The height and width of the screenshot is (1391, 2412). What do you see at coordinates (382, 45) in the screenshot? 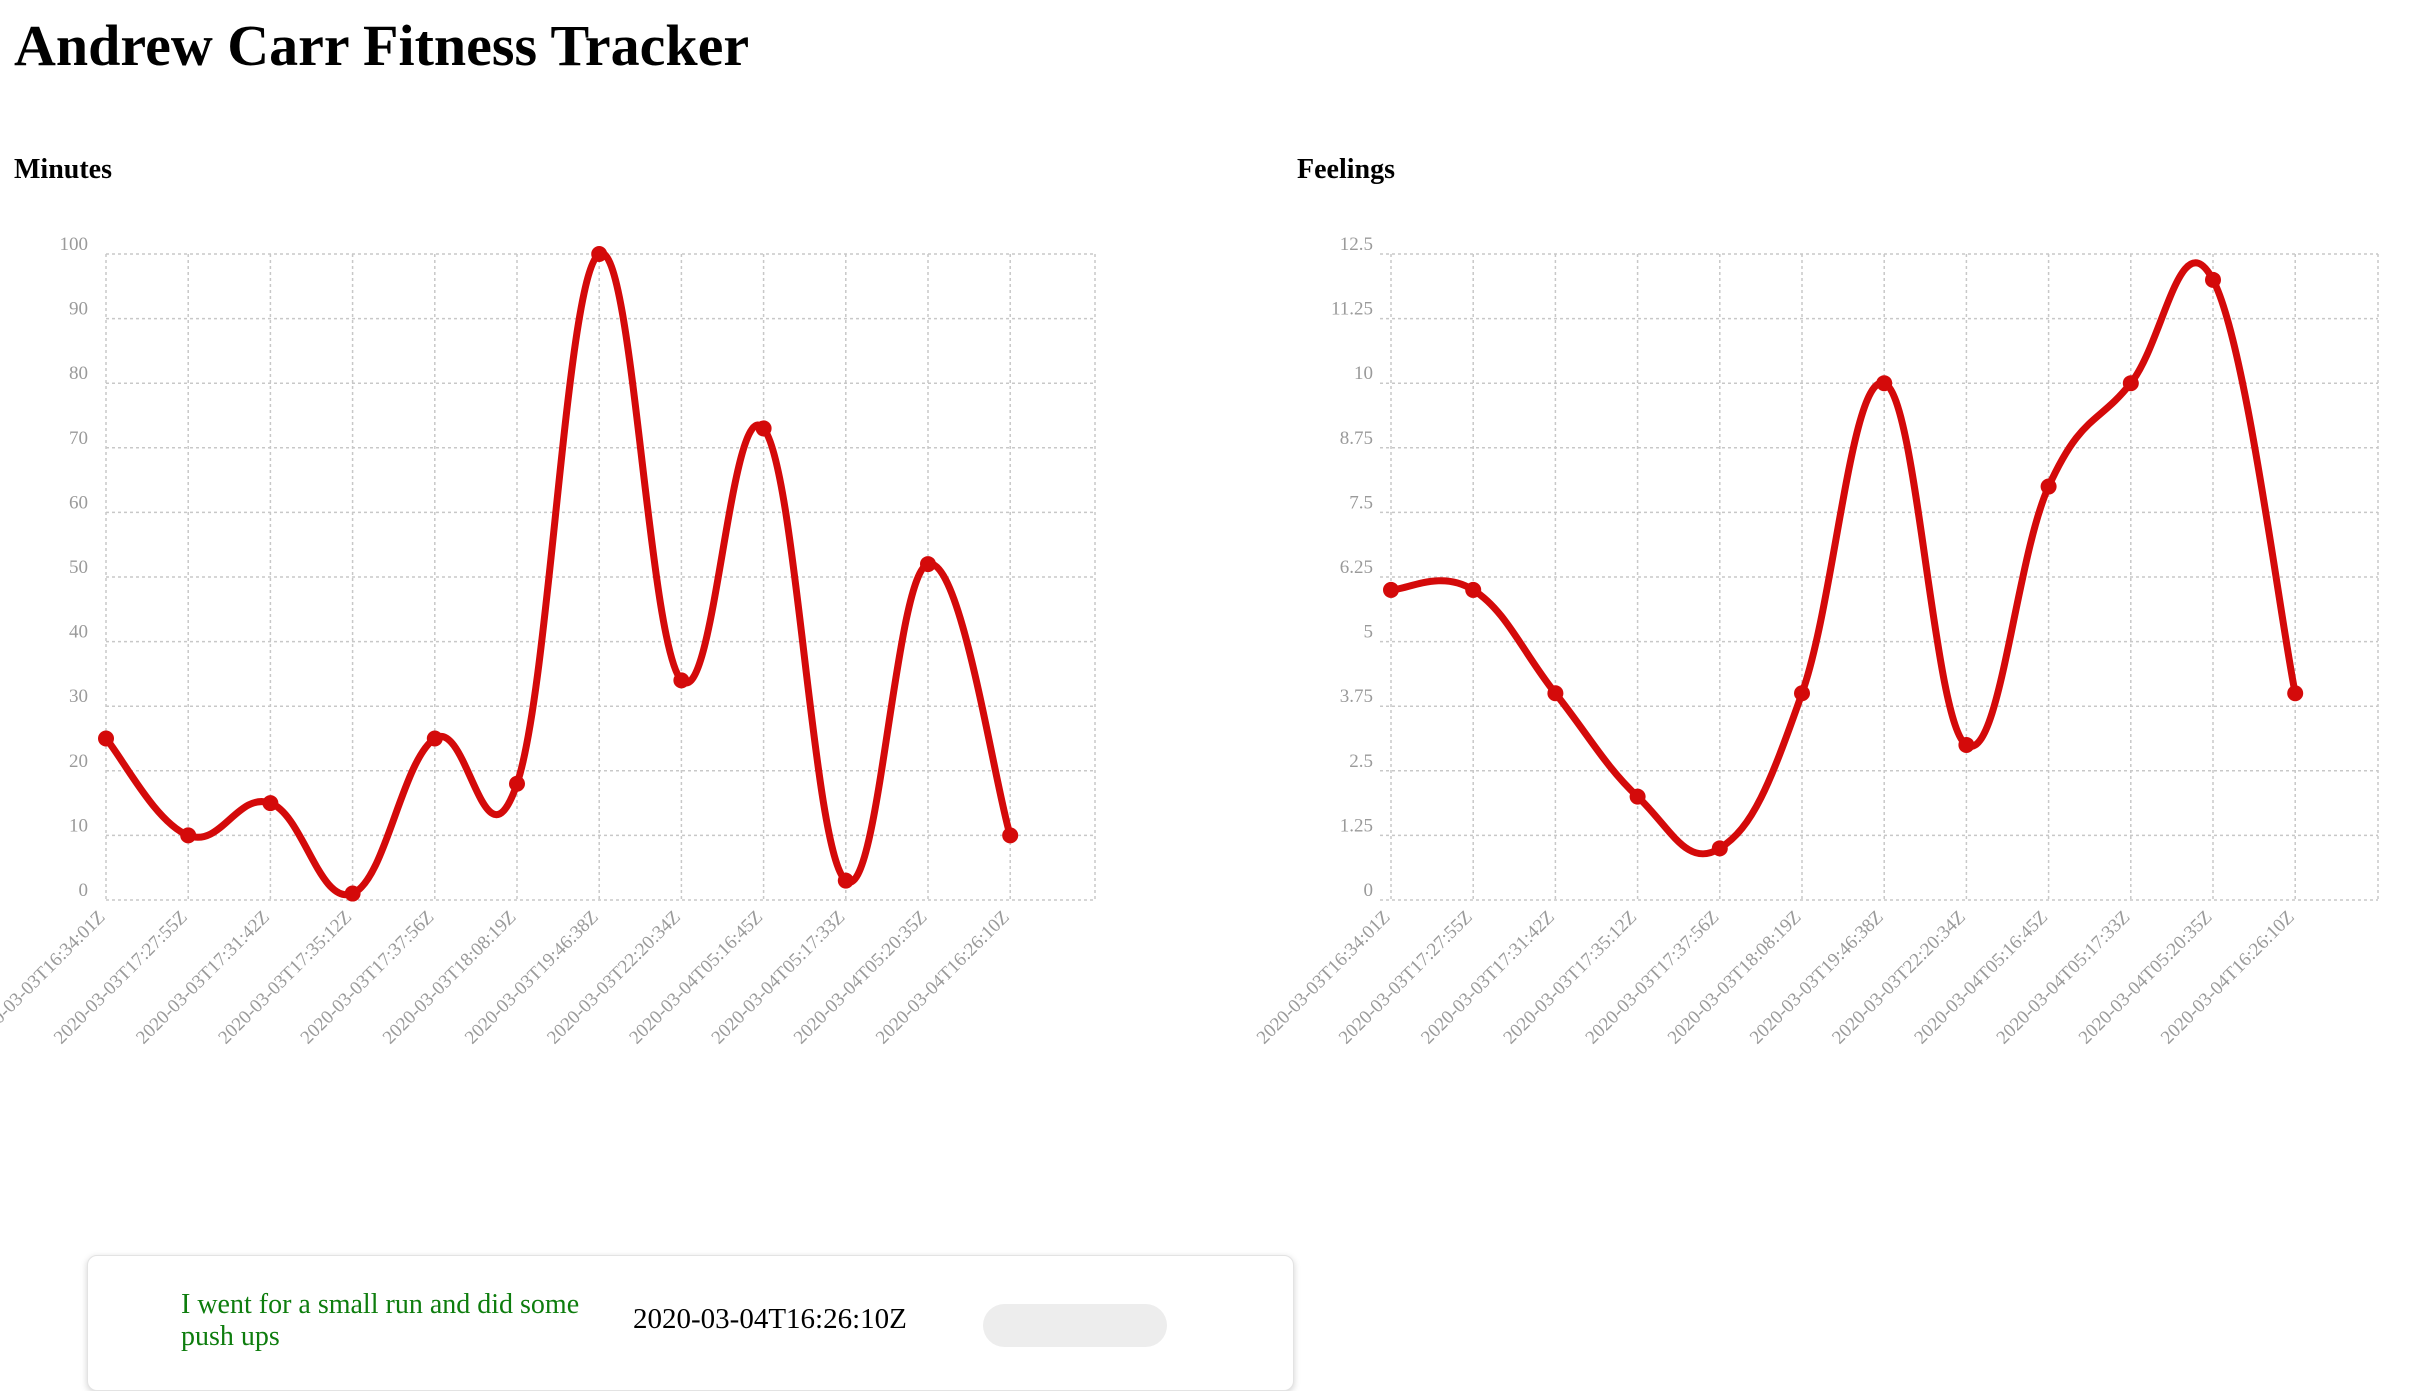
I see `page-title: Andrew Carr Fitness Tracker` at bounding box center [382, 45].